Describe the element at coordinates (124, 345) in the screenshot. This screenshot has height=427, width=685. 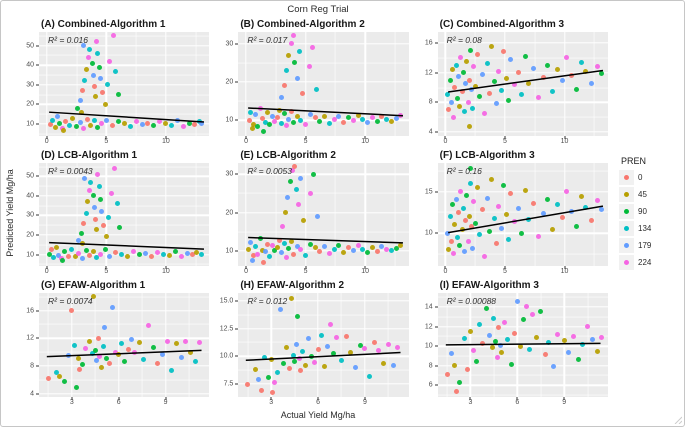
I see `plot-area: R² = 0.0074` at that location.